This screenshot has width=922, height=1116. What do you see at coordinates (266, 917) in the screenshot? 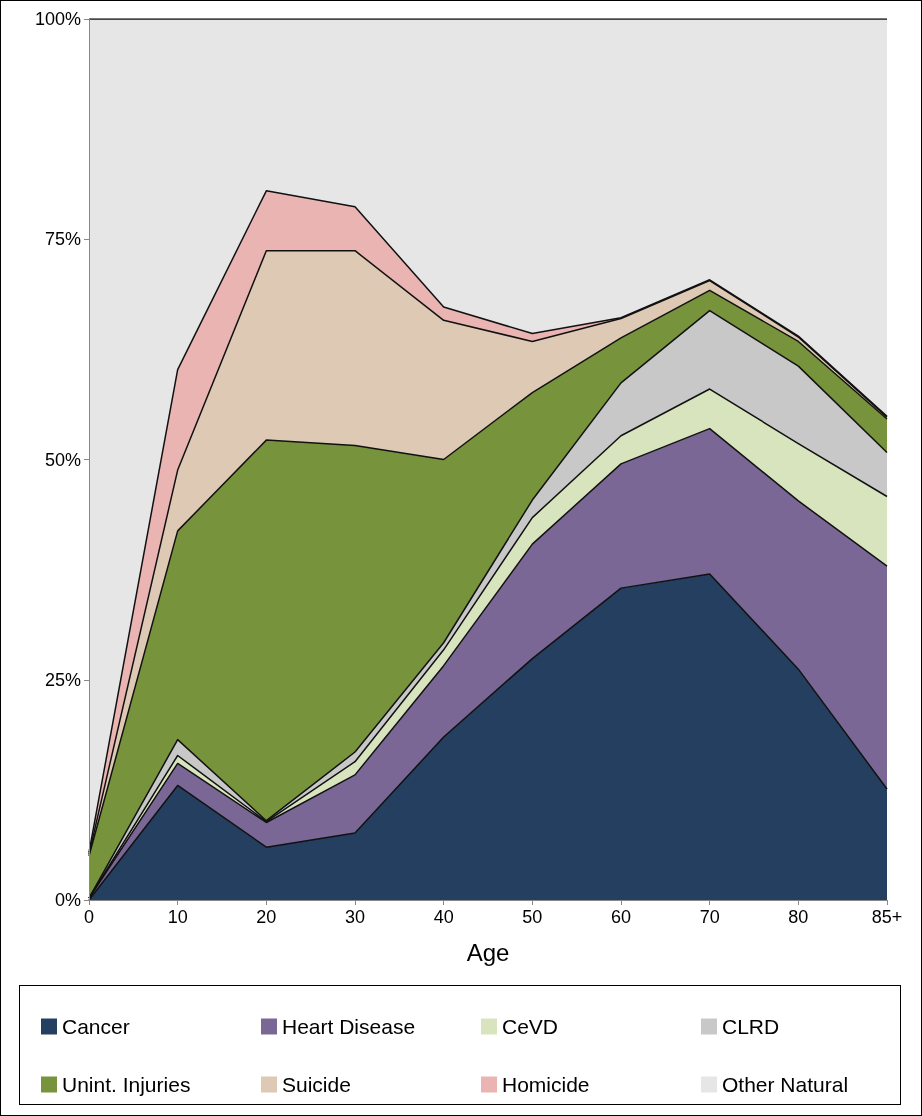
I see `x-tick-label: 20` at bounding box center [266, 917].